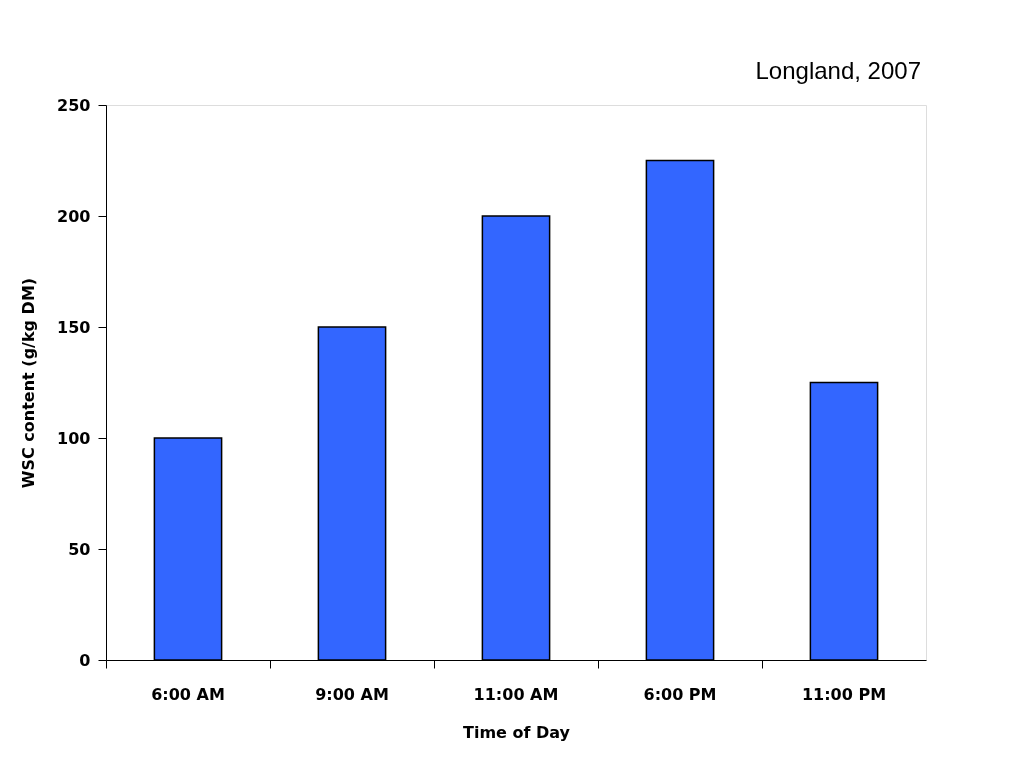  What do you see at coordinates (838, 70) in the screenshot?
I see `text: Longland, 2007` at bounding box center [838, 70].